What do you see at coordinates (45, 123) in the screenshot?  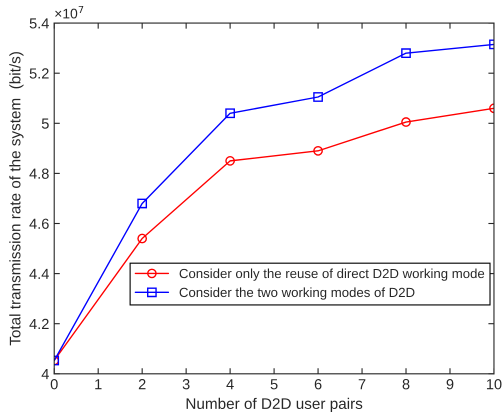 I see `y-tick-label: 5` at bounding box center [45, 123].